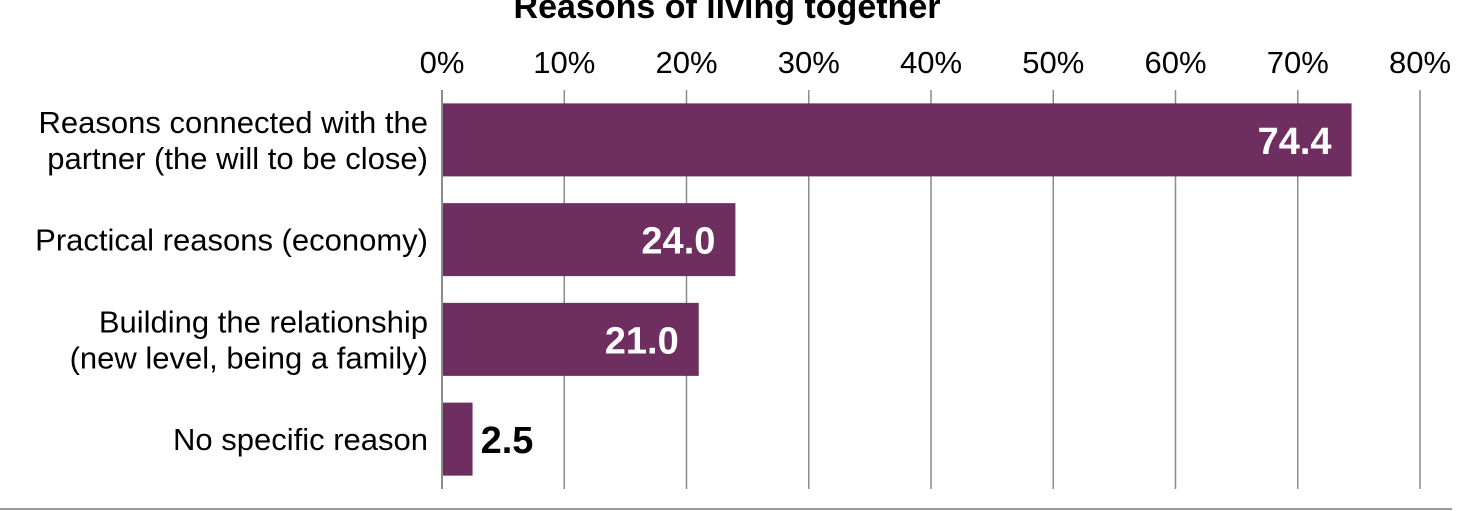 The height and width of the screenshot is (511, 1466). What do you see at coordinates (263, 321) in the screenshot?
I see `category-label: Building the relationship` at bounding box center [263, 321].